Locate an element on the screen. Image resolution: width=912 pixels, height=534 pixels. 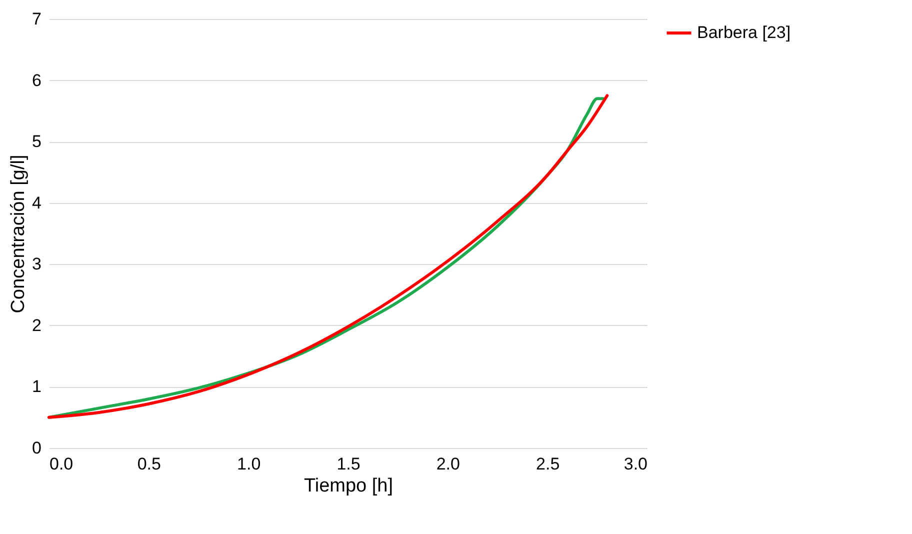
x-tick-label: 0.5 is located at coordinates (149, 464).